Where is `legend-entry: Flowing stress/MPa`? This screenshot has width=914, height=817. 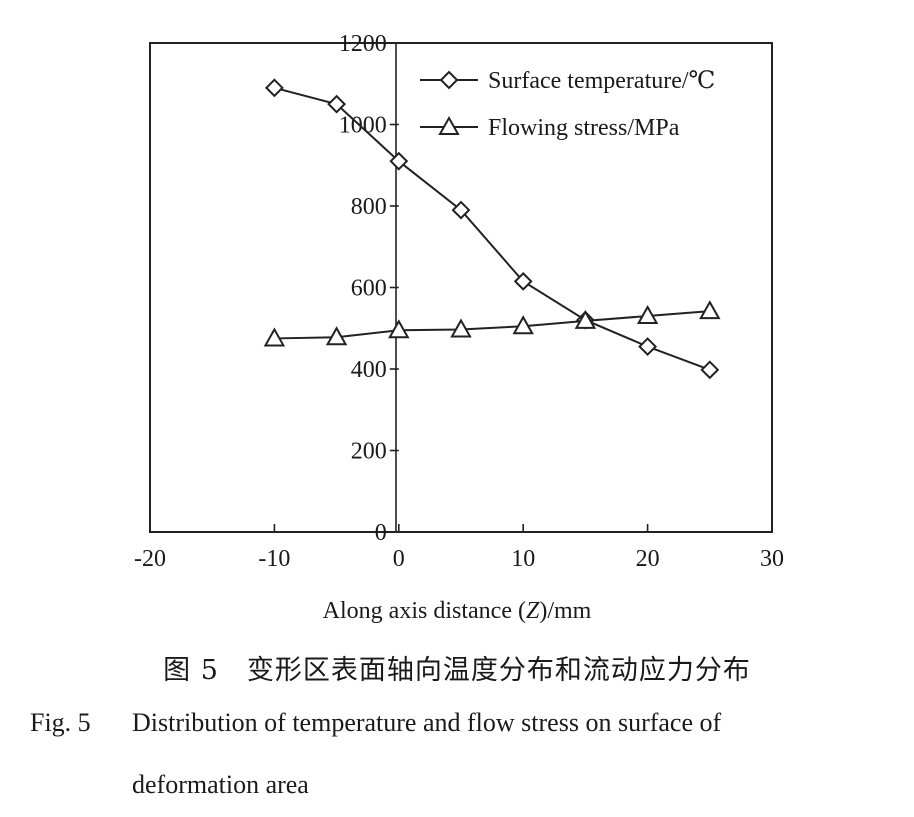 legend-entry: Flowing stress/MPa is located at coordinates (584, 128).